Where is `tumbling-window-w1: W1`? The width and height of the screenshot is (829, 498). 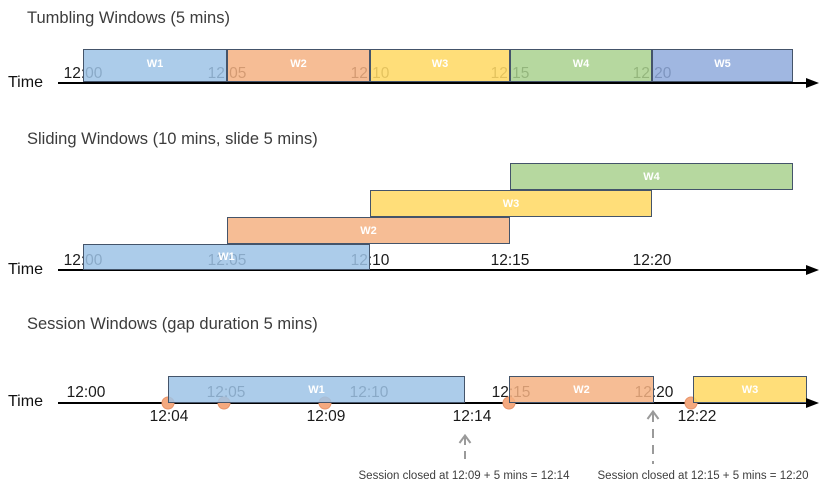 tumbling-window-w1: W1 is located at coordinates (155, 65).